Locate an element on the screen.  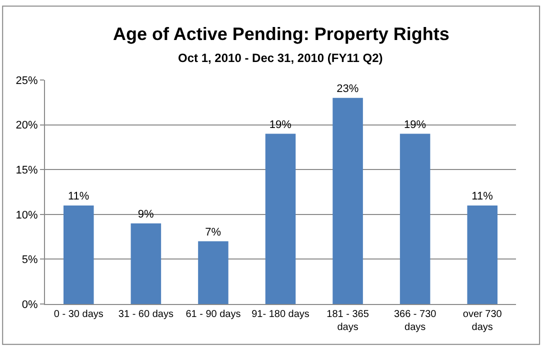
y-tick-label: 0% is located at coordinates (30, 304).